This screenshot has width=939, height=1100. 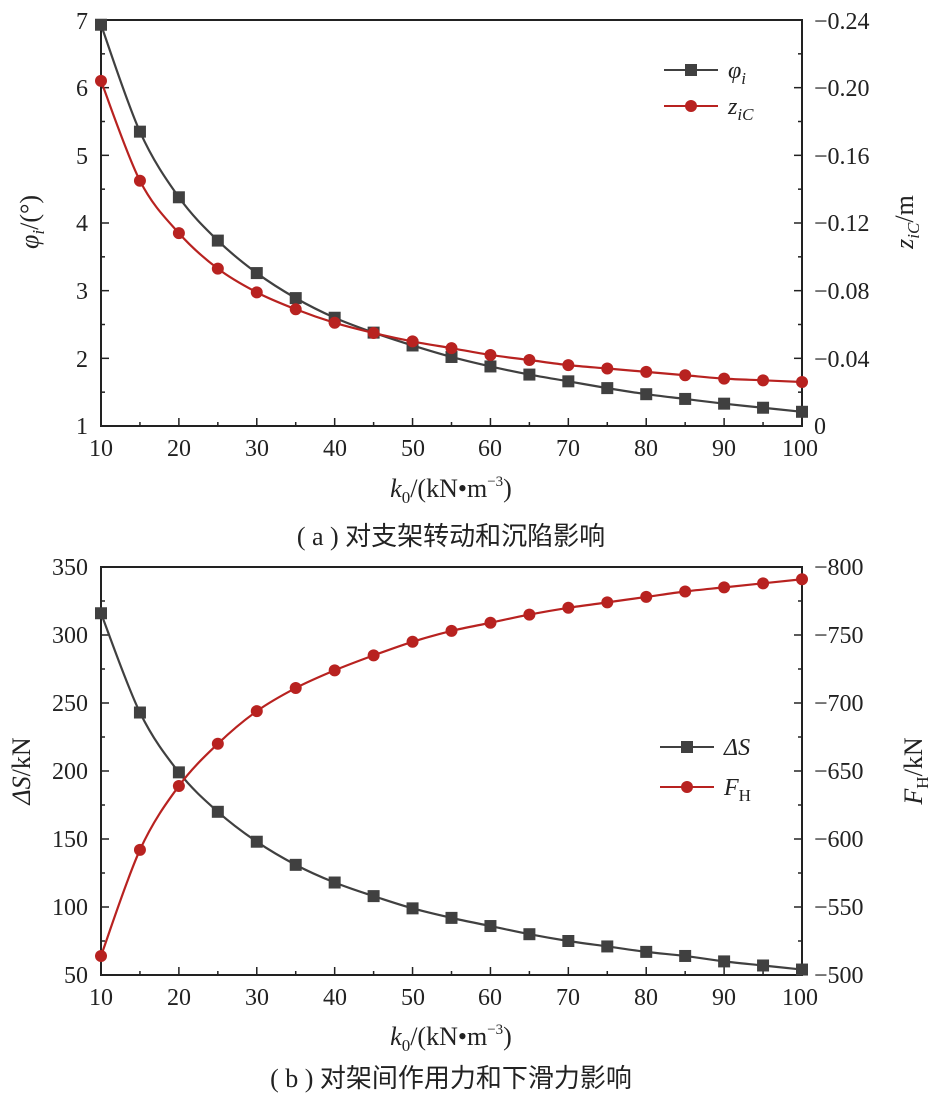 I want to click on legend-marker-square, so click(x=691, y=70).